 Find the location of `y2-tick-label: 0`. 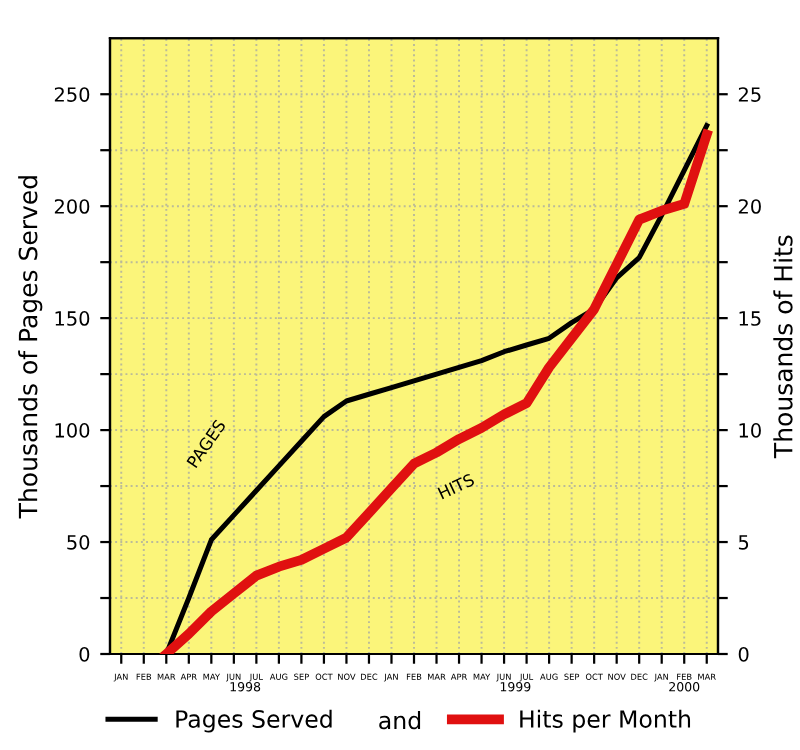

y2-tick-label: 0 is located at coordinates (743, 654).